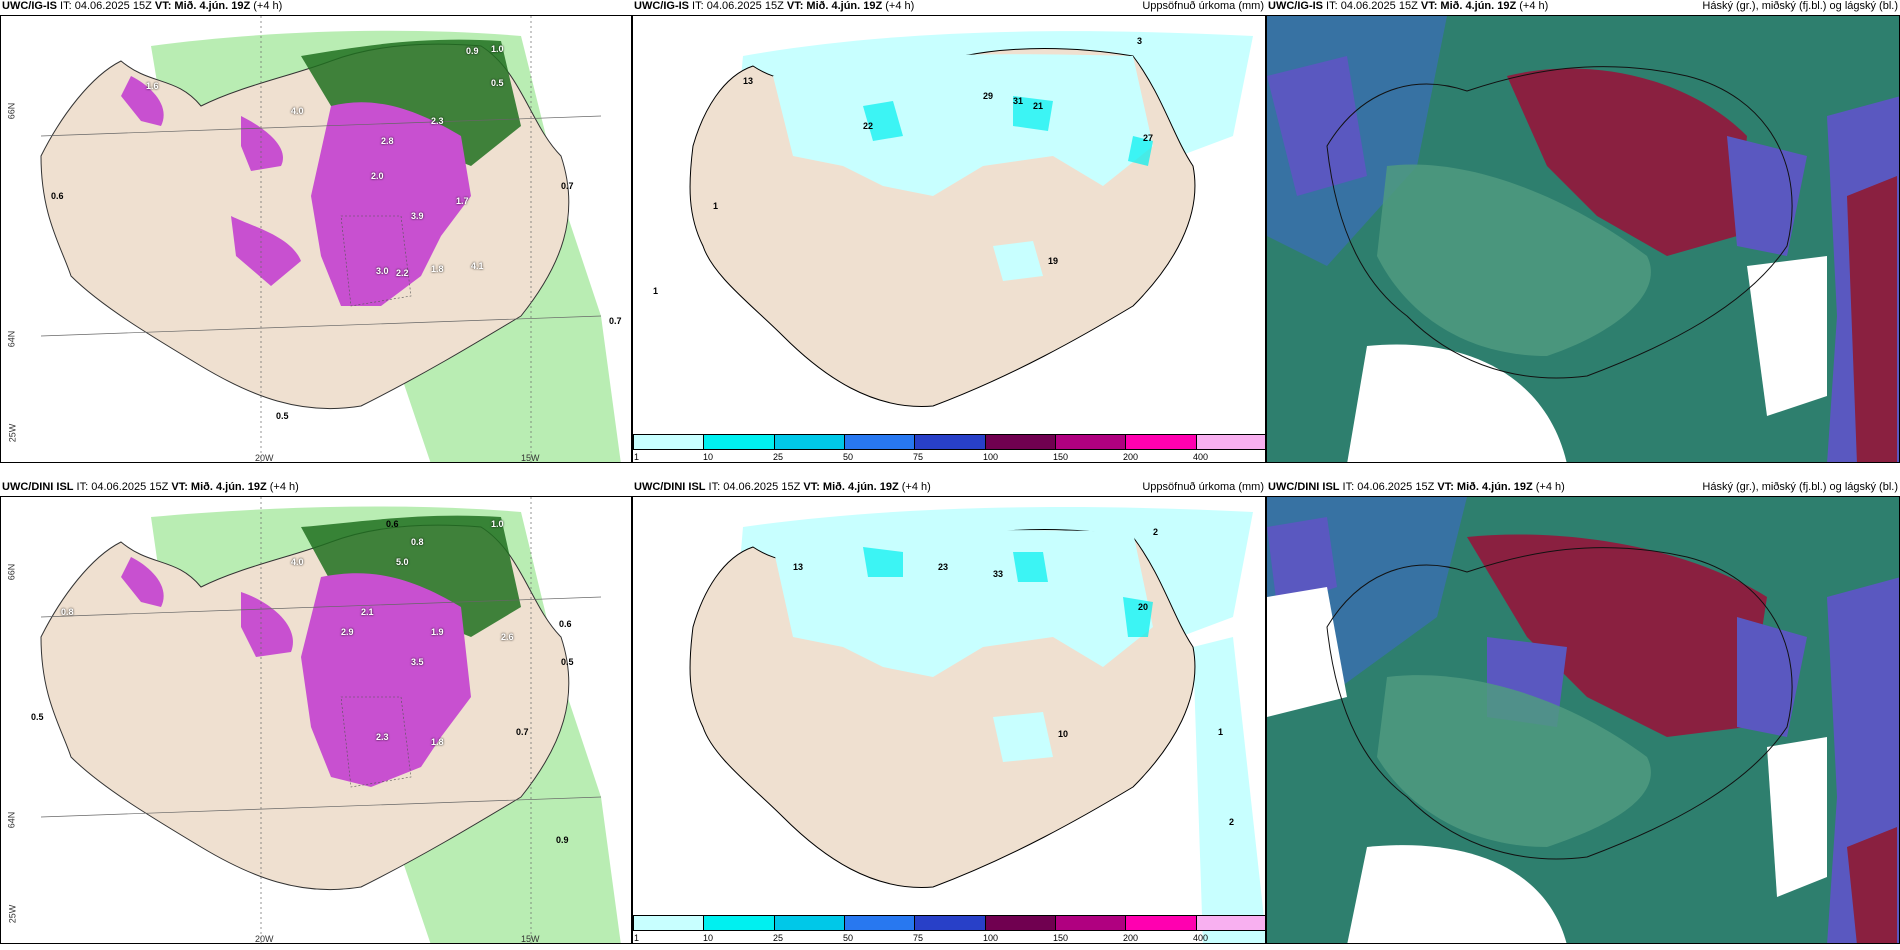 Image resolution: width=1900 pixels, height=950 pixels. I want to click on wind-value: 3.5, so click(417, 662).